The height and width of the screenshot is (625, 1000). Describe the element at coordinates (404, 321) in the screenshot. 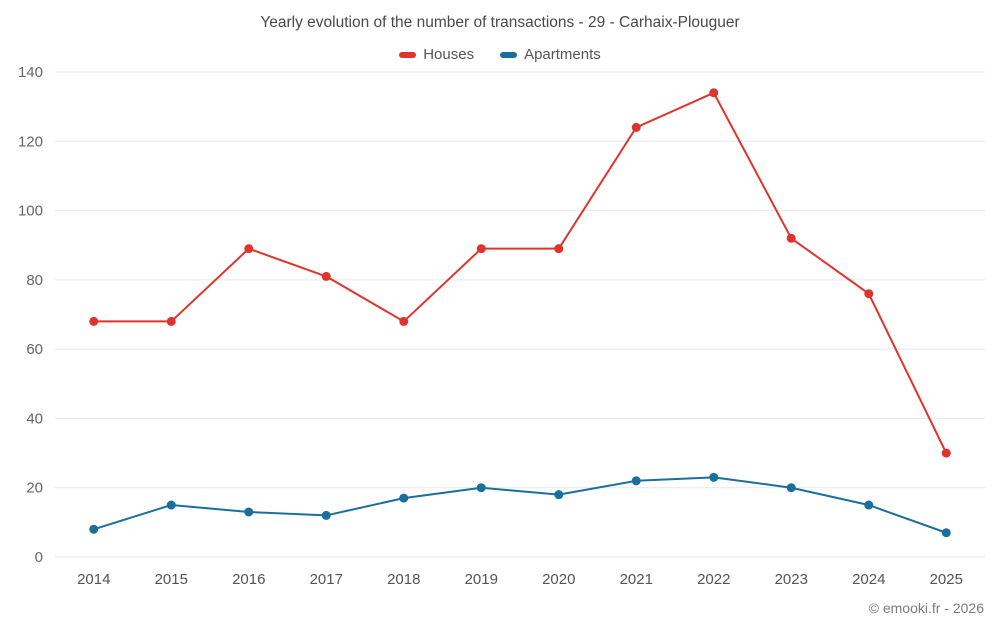

I see `data-point-houses-2018` at that location.